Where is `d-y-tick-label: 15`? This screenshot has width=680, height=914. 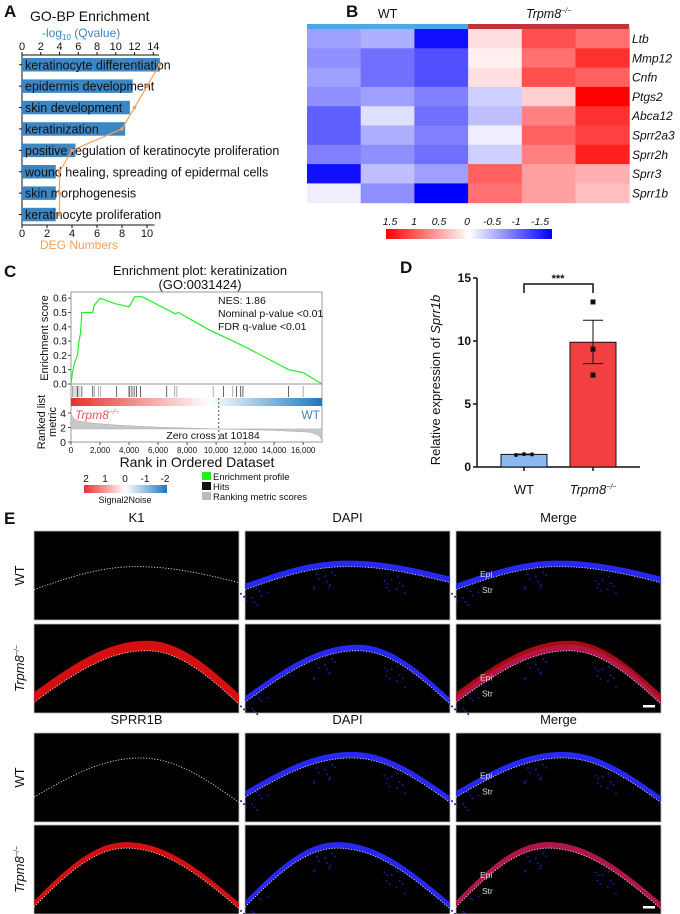
d-y-tick-label: 15 is located at coordinates (465, 278).